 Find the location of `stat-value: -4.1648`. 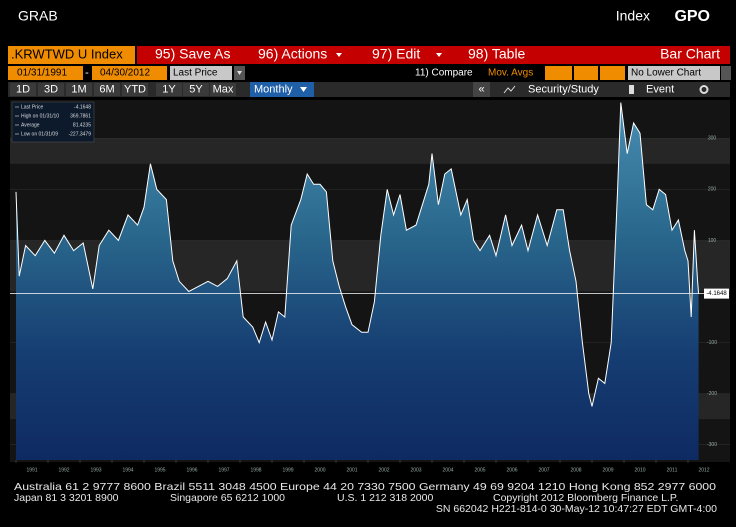

stat-value: -4.1648 is located at coordinates (82, 107).